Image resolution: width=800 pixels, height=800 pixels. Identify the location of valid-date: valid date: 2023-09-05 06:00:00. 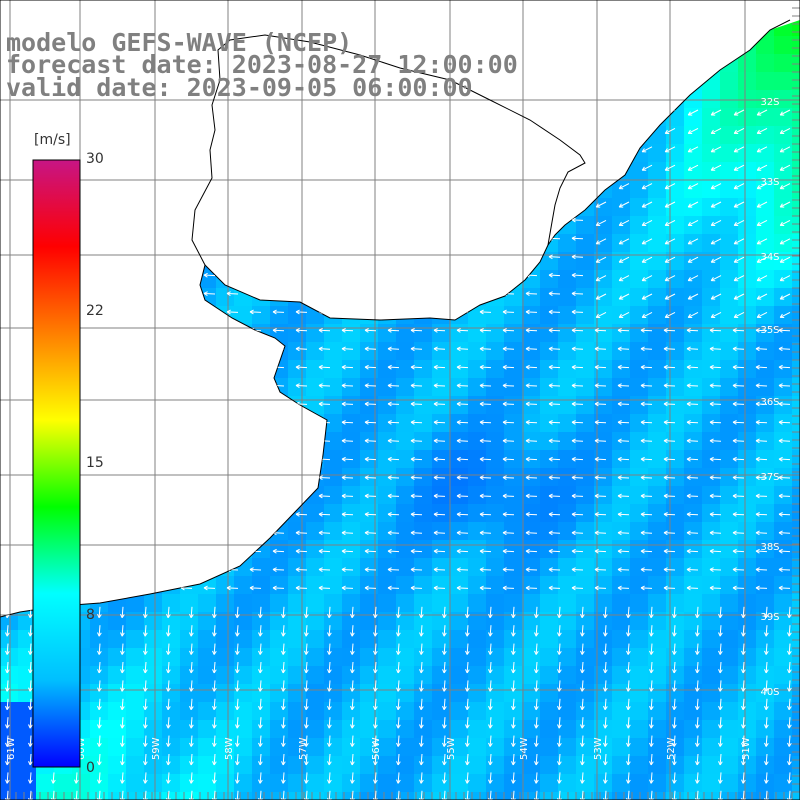
(239, 87).